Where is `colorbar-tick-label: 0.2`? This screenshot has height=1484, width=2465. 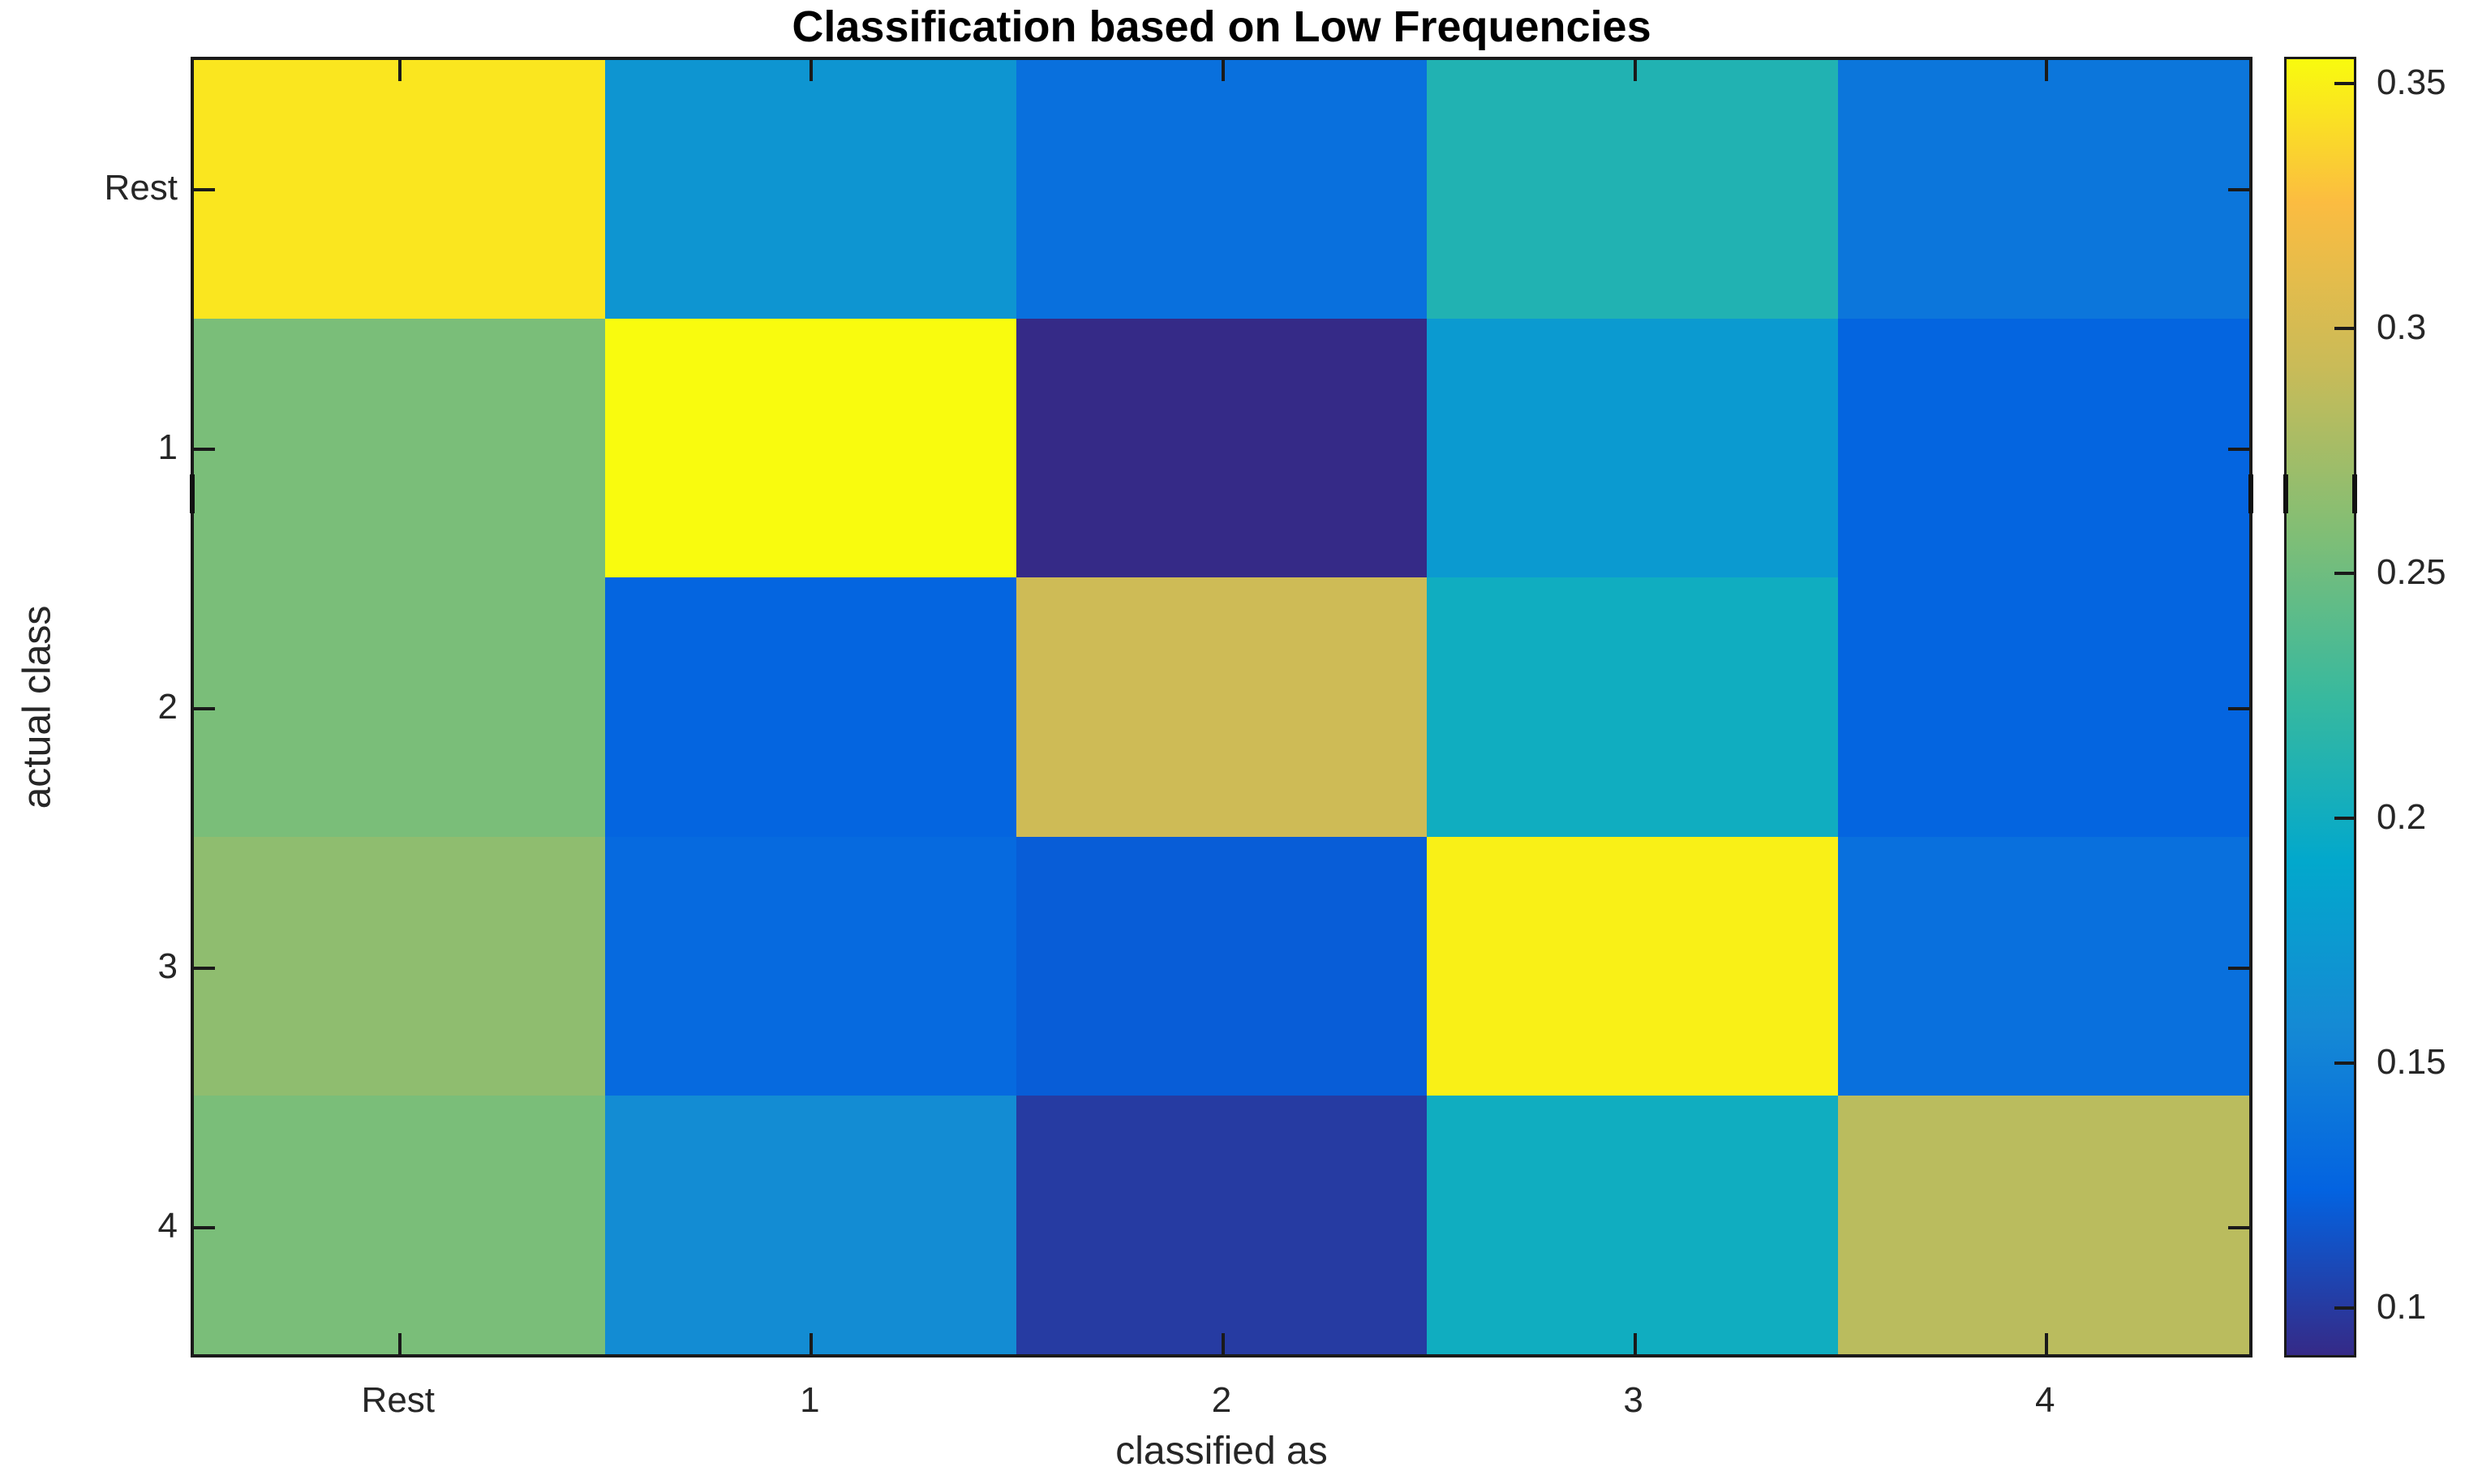
colorbar-tick-label: 0.2 is located at coordinates (2402, 816).